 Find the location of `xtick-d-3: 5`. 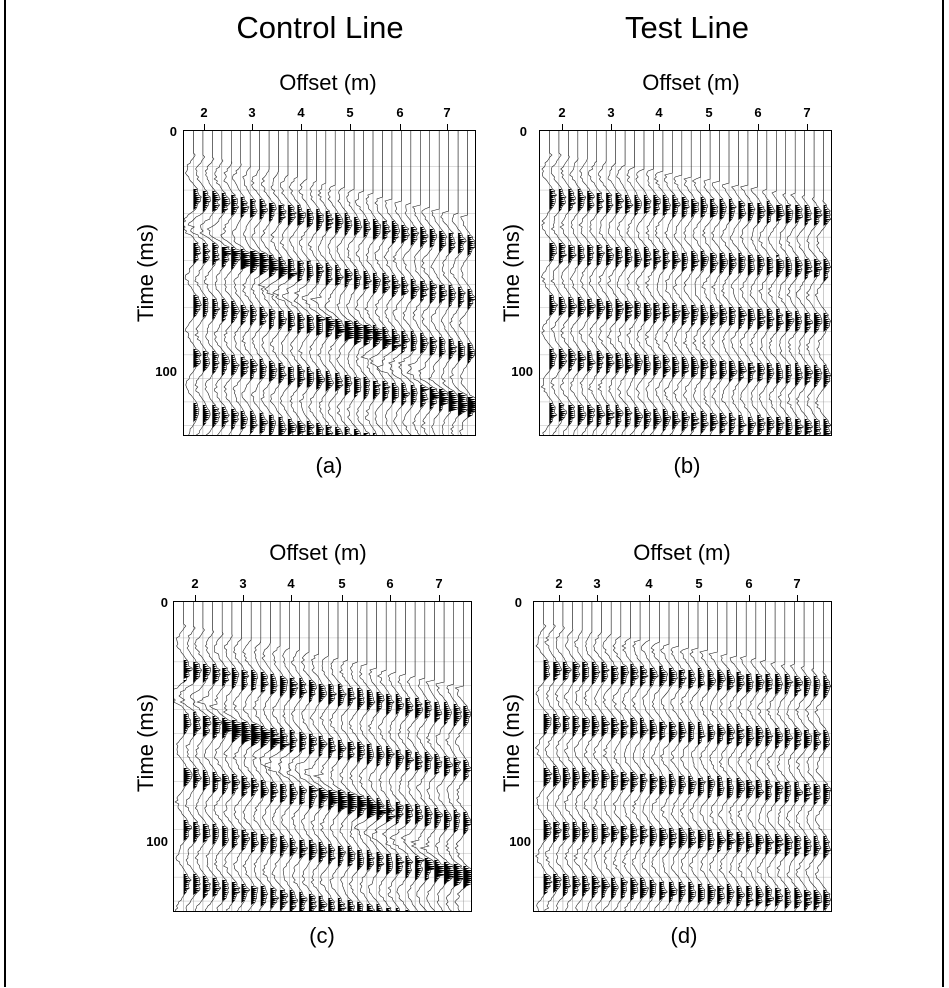

xtick-d-3: 5 is located at coordinates (699, 583).